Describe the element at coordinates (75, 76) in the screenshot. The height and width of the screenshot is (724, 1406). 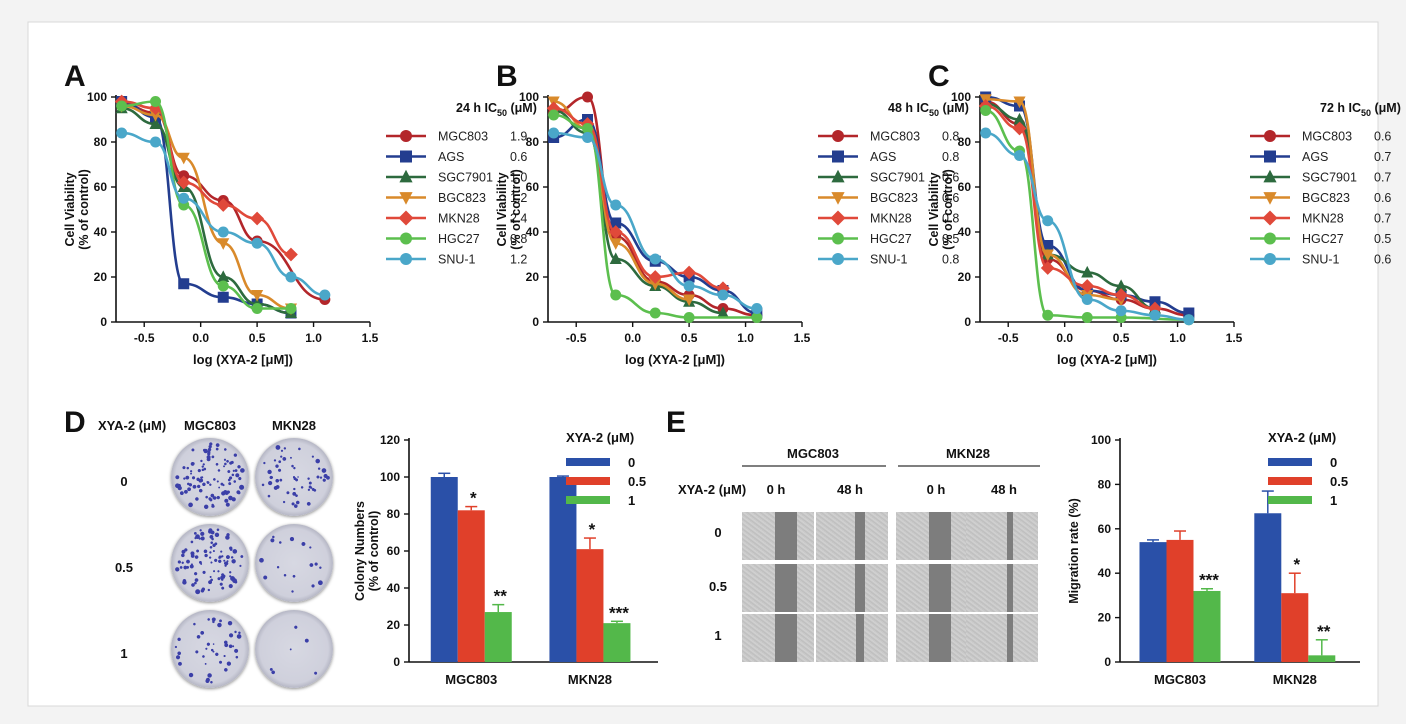
I see `panel-letter-a: A` at that location.